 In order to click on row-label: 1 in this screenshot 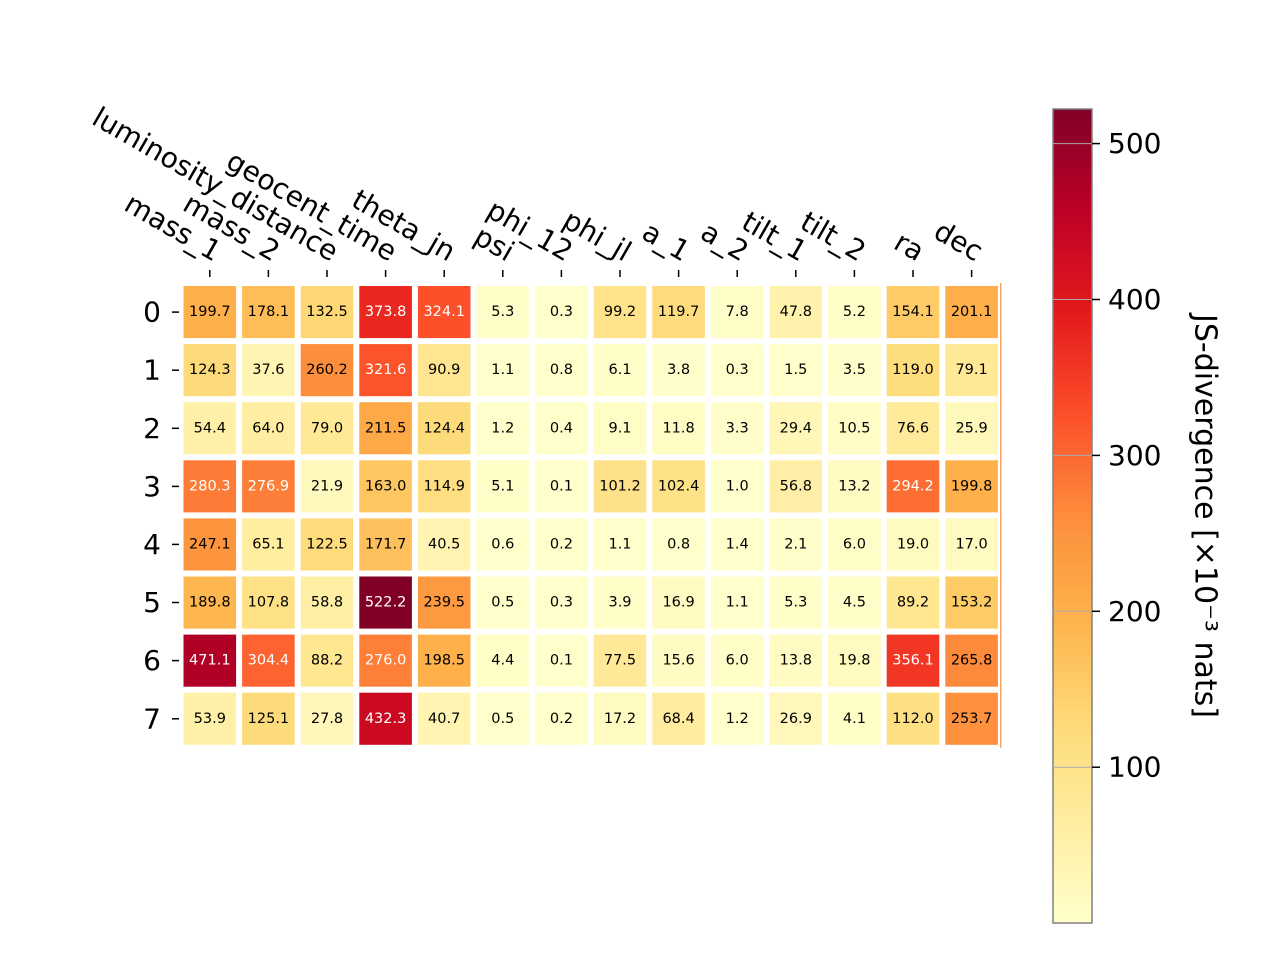, I will do `click(152, 370)`.